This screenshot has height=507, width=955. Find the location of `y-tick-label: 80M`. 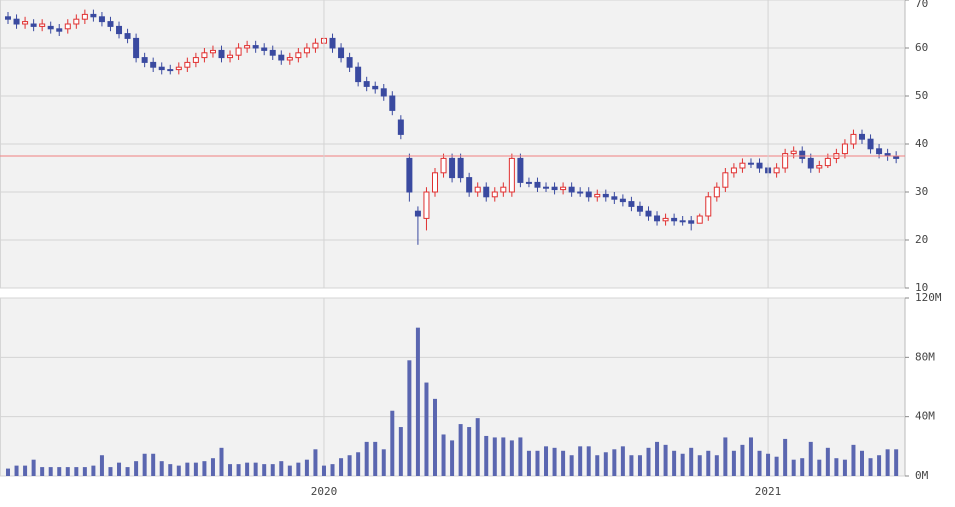

y-tick-label: 80M is located at coordinates (925, 356).